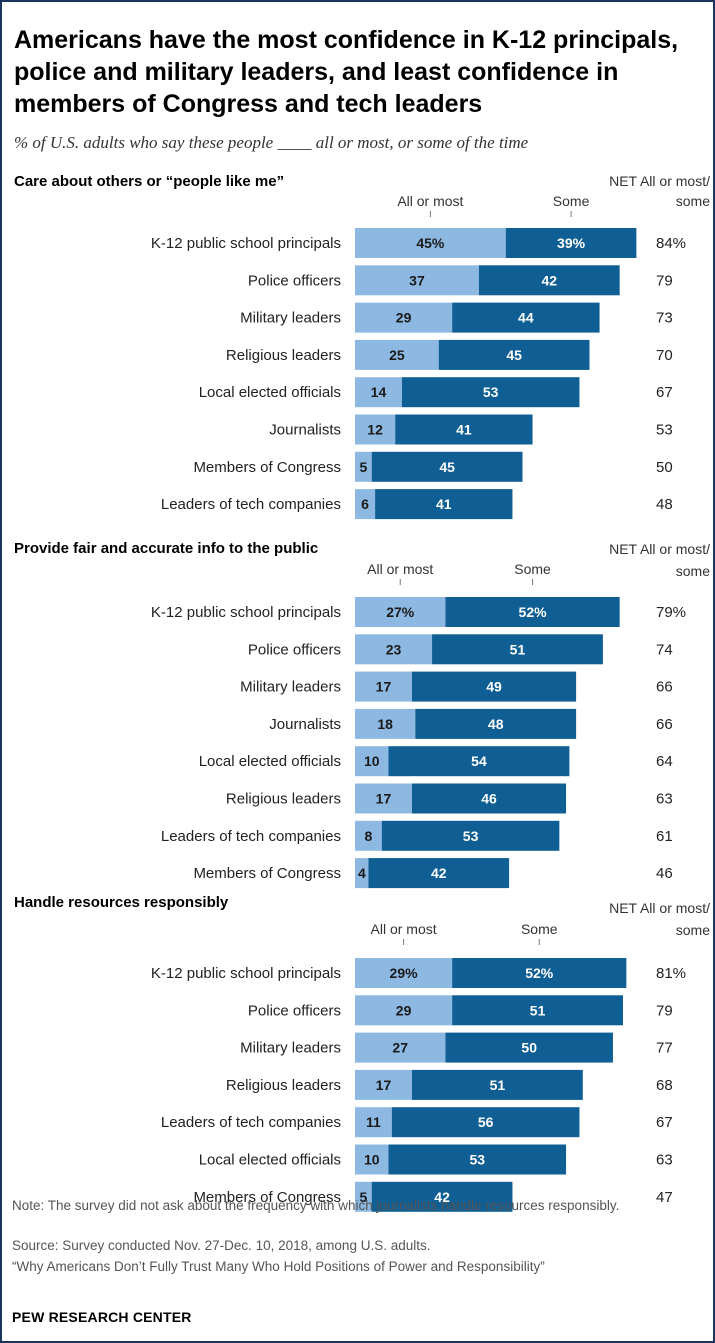 The height and width of the screenshot is (1343, 715). I want to click on value-label-all-or-most: 45%, so click(430, 243).